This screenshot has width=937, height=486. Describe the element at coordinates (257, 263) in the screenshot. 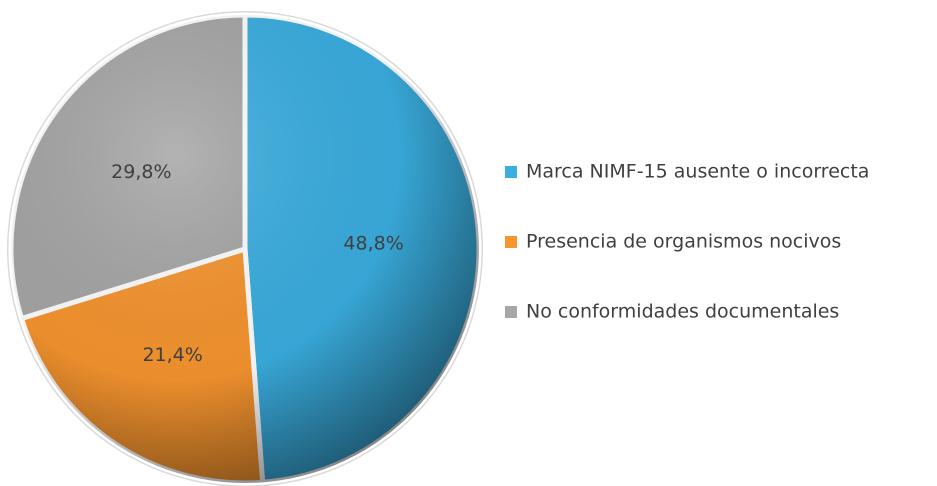

I see `labels: 48,8% 21,4% 29,8%` at that location.